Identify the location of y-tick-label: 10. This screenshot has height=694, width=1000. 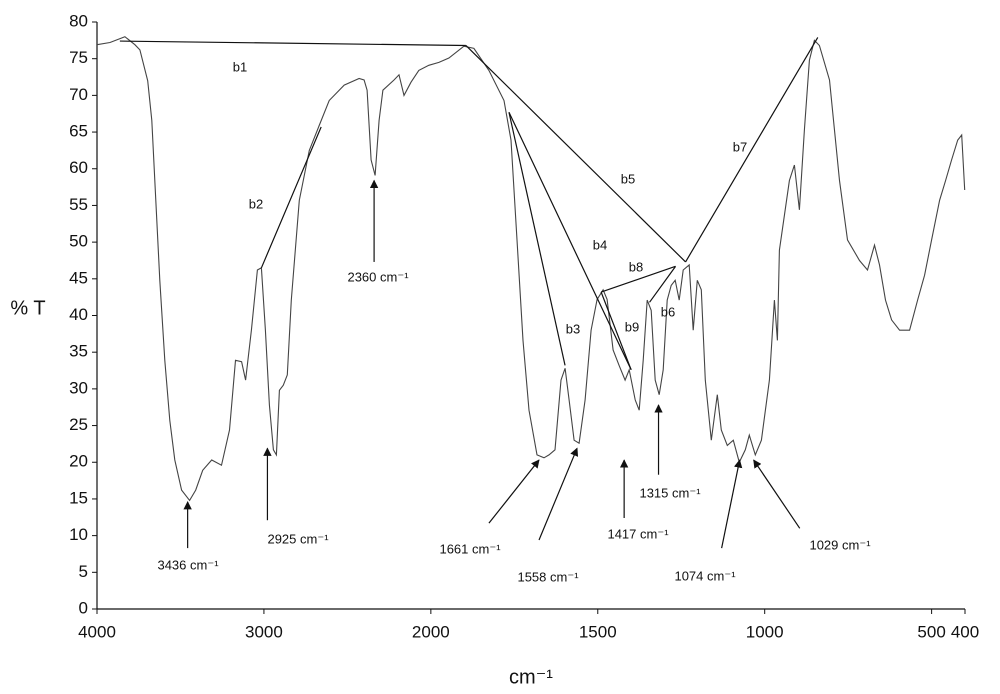
(78, 534).